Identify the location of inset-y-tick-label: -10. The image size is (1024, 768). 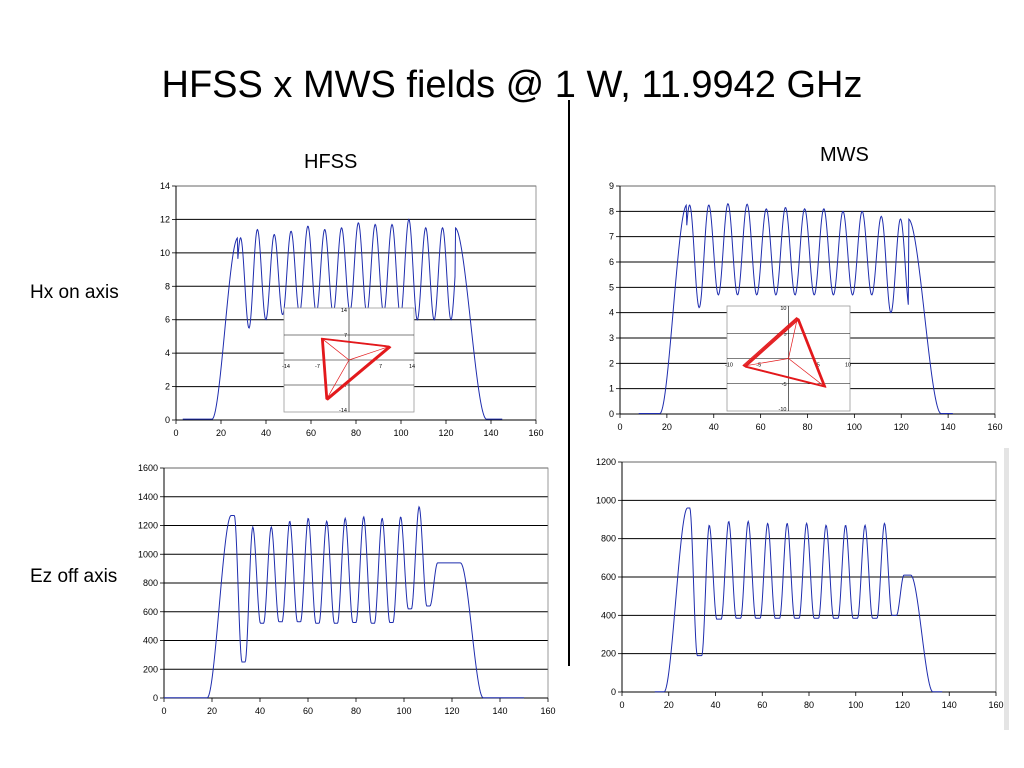
(783, 410).